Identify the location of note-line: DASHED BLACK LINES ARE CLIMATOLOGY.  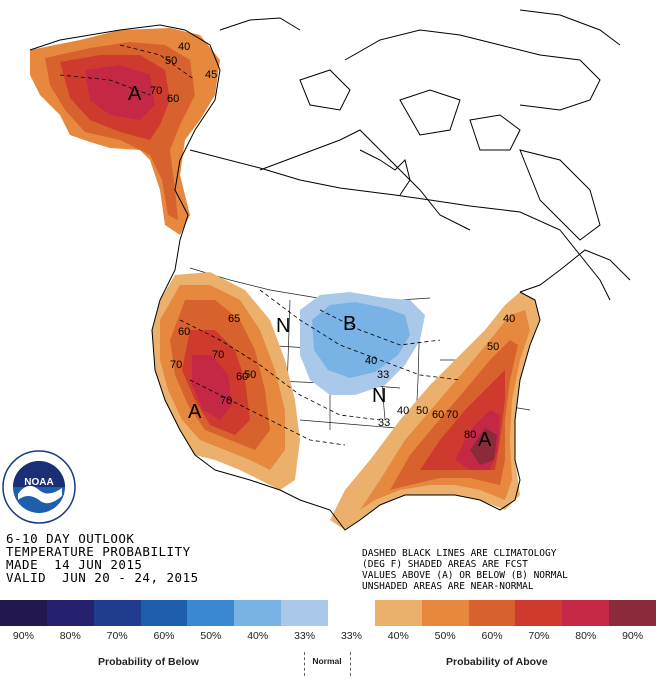
(459, 553).